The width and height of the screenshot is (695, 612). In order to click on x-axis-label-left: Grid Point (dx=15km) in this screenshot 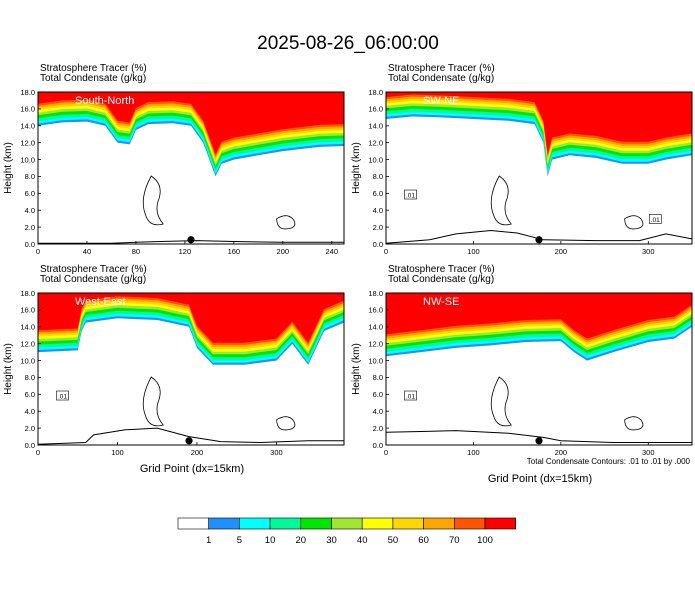, I will do `click(192, 469)`.